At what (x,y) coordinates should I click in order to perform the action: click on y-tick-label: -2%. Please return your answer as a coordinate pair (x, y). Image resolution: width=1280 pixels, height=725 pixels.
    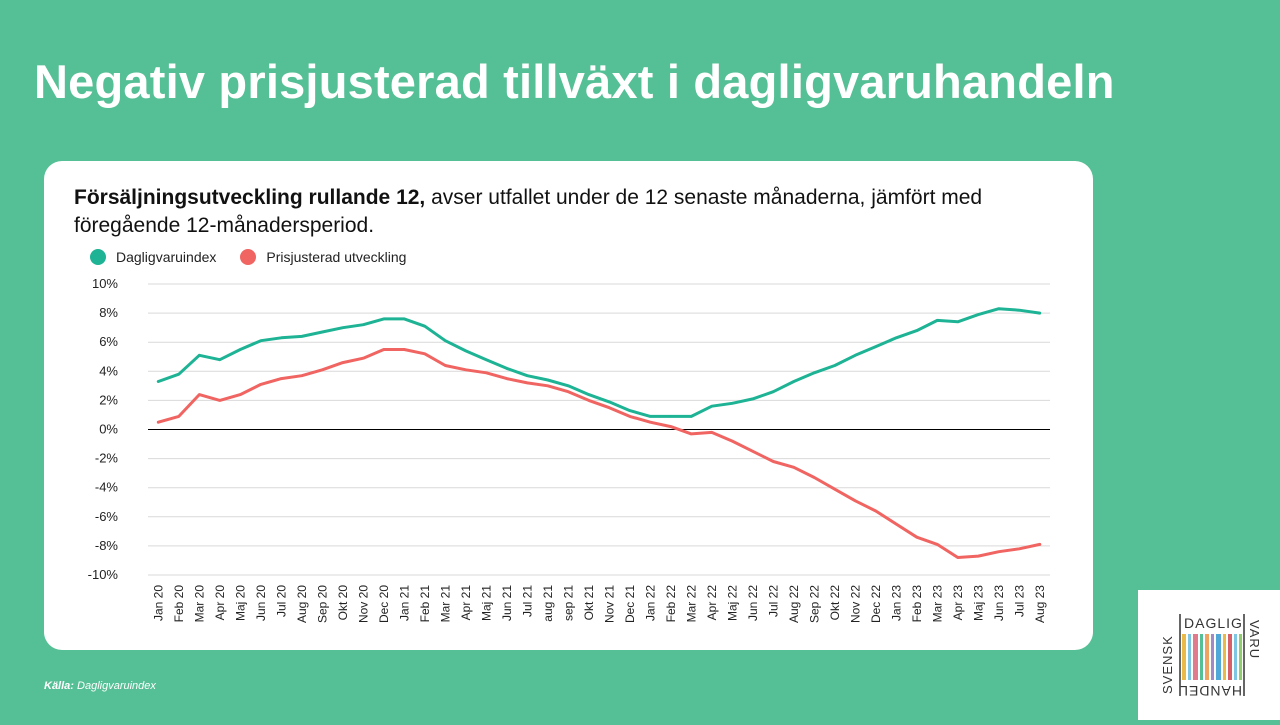
    Looking at the image, I should click on (107, 458).